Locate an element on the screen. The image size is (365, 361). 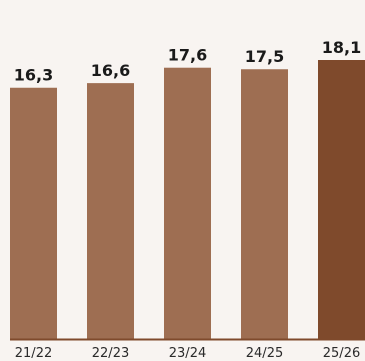
x-tick-label: 23/24 is located at coordinates (187, 353).